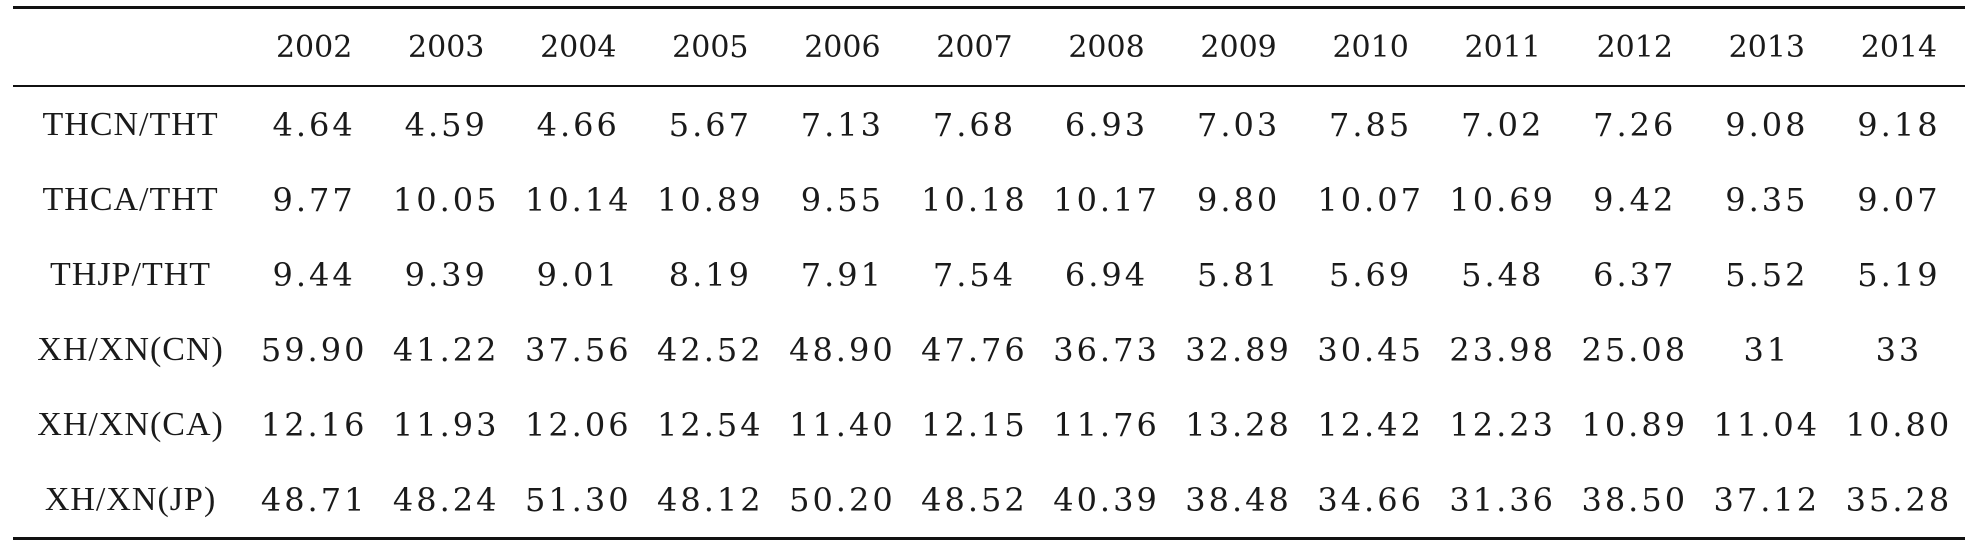 The height and width of the screenshot is (544, 1968). Describe the element at coordinates (1106, 499) in the screenshot. I see `table-cell: 40.39` at that location.